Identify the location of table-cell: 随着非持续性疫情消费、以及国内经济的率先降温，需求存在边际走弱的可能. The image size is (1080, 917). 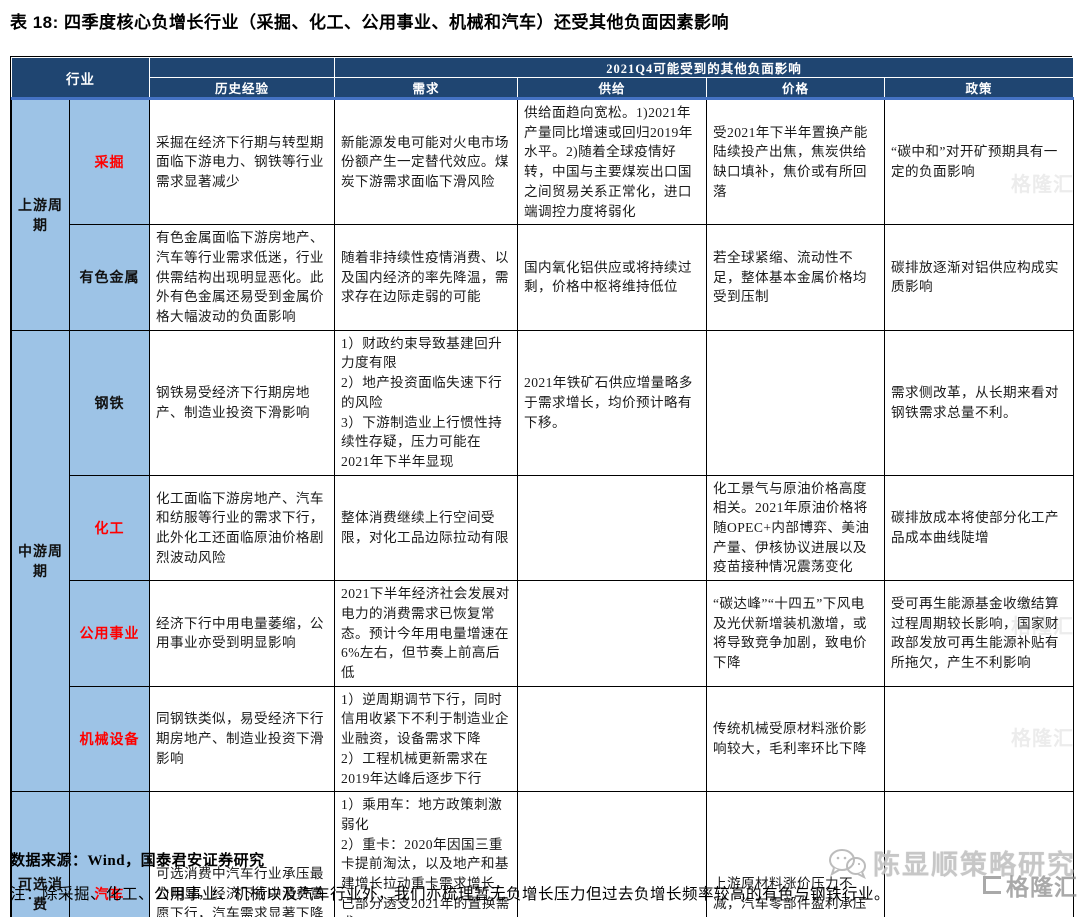
(426, 277).